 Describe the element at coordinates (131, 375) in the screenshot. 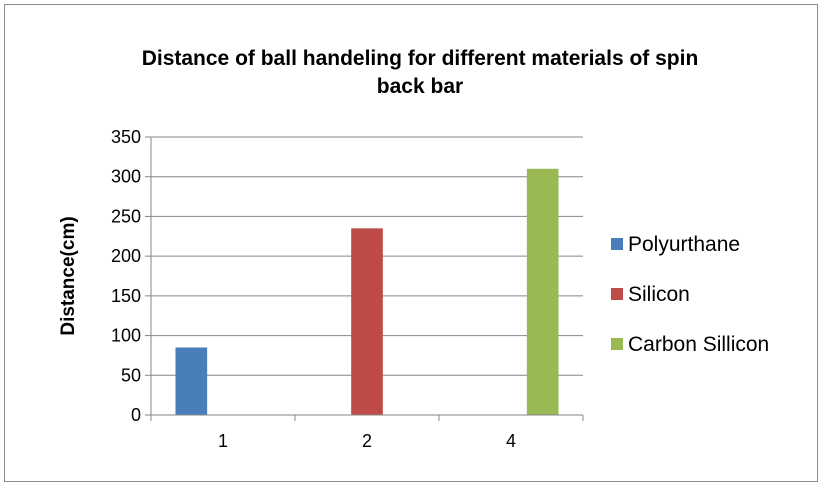

I see `y-tick-label: 50` at that location.